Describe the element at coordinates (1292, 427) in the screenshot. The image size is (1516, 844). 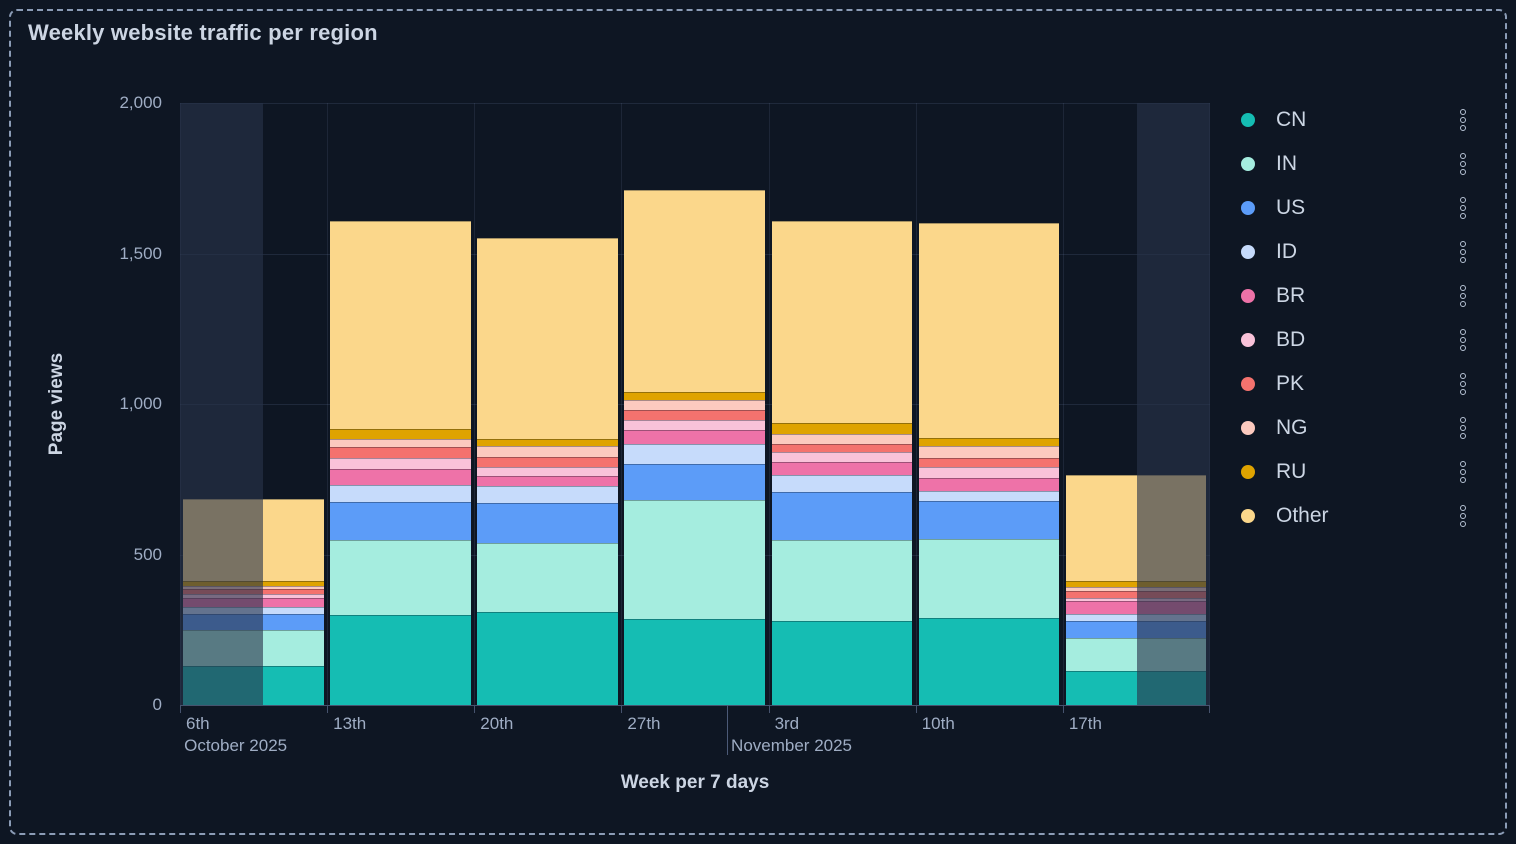
I see `legend-label: NG` at that location.